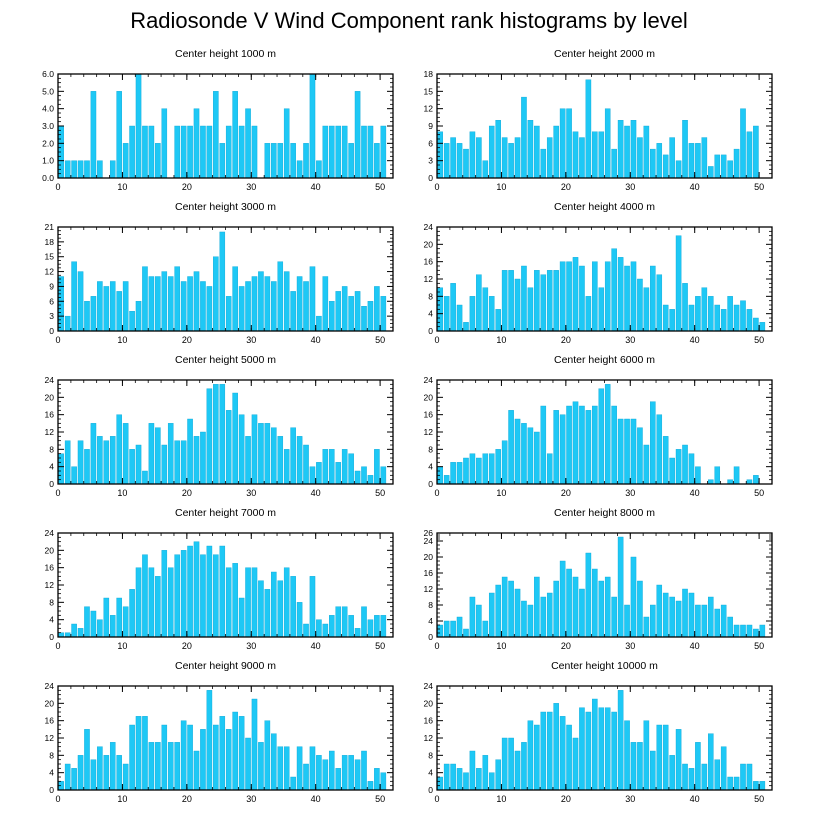 The image size is (818, 824). I want to click on x-tick-label: 0, so click(57, 646).